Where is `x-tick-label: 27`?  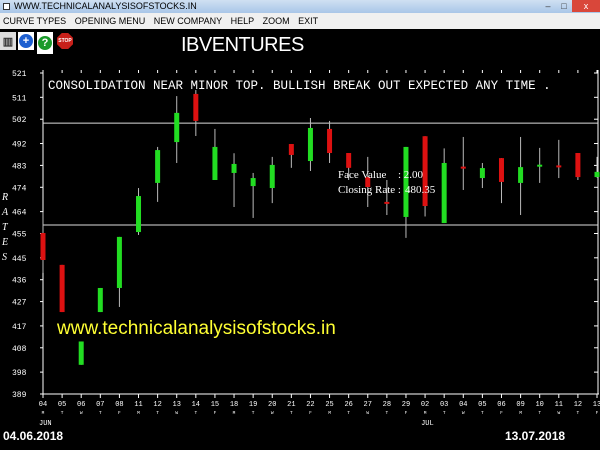 x-tick-label: 27 is located at coordinates (368, 405).